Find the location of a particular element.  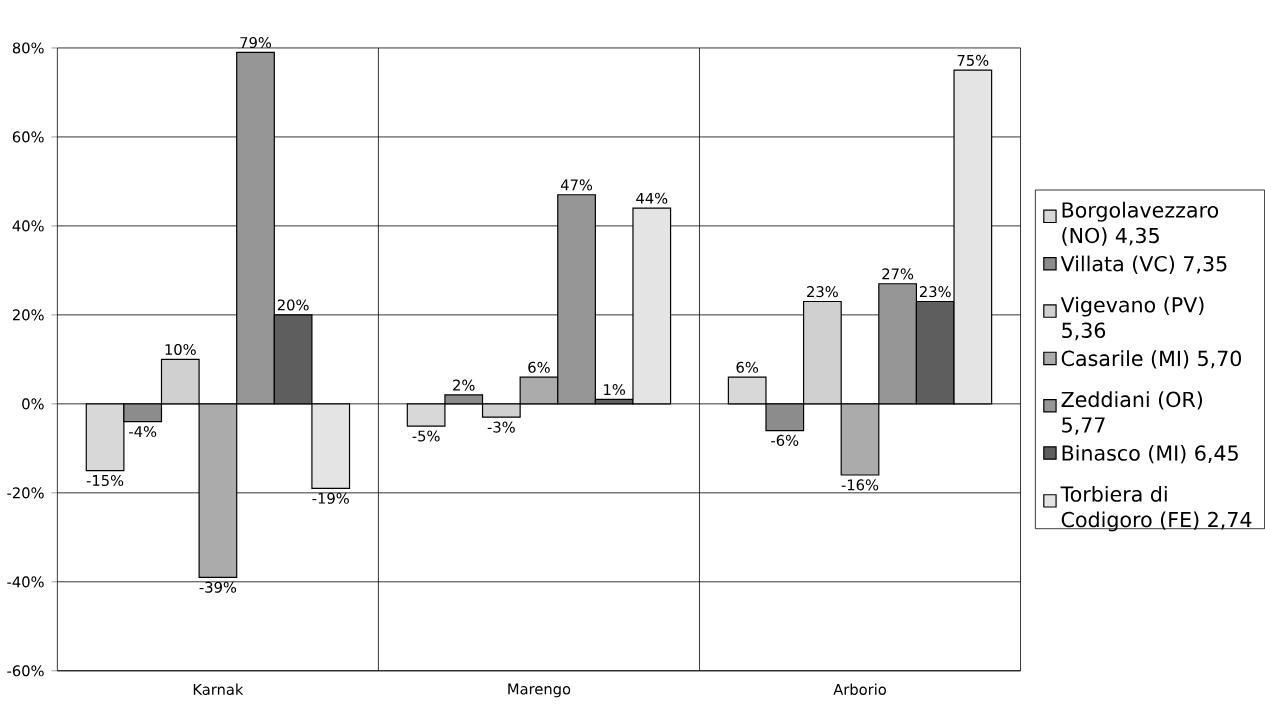

legend-label: Vigevano (PV) 5,36 is located at coordinates (1132, 318).